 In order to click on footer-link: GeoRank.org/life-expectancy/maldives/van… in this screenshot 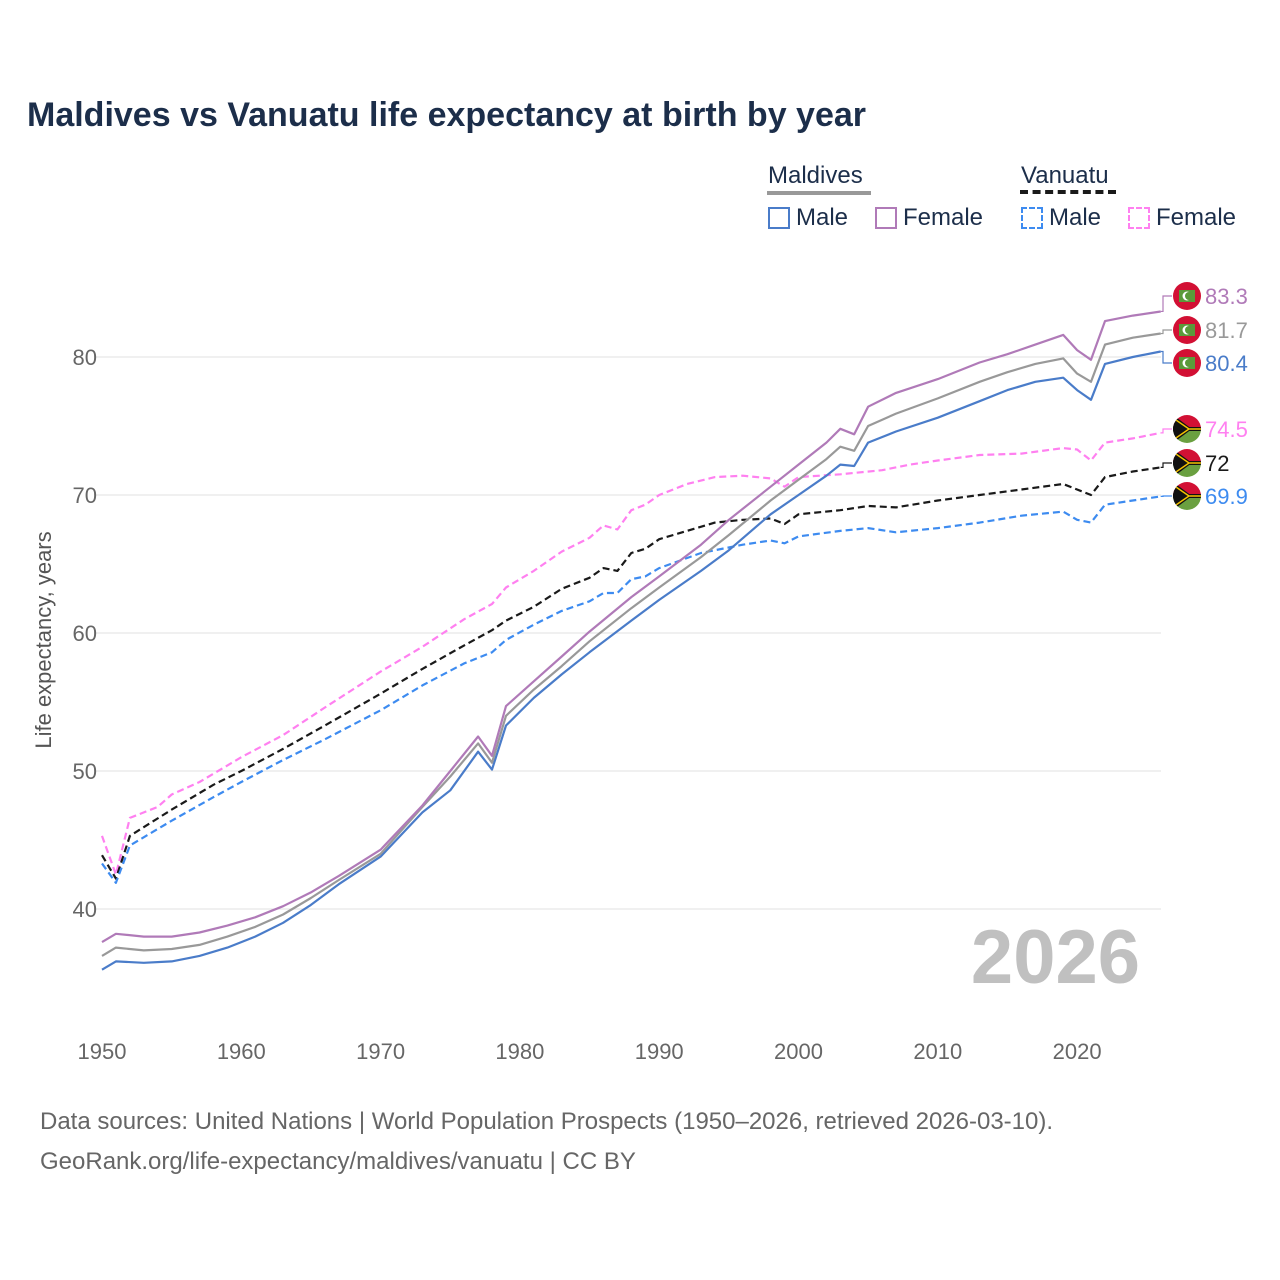, I will do `click(338, 1161)`.